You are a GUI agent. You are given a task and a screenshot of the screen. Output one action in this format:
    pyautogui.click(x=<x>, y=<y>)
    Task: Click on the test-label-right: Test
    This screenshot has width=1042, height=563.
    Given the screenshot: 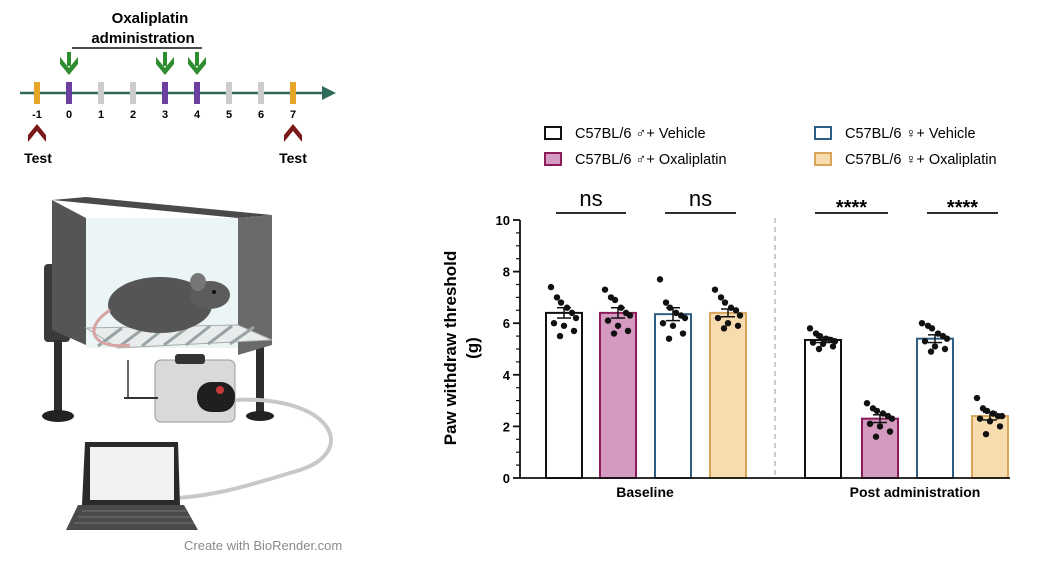 What is the action you would take?
    pyautogui.click(x=293, y=158)
    